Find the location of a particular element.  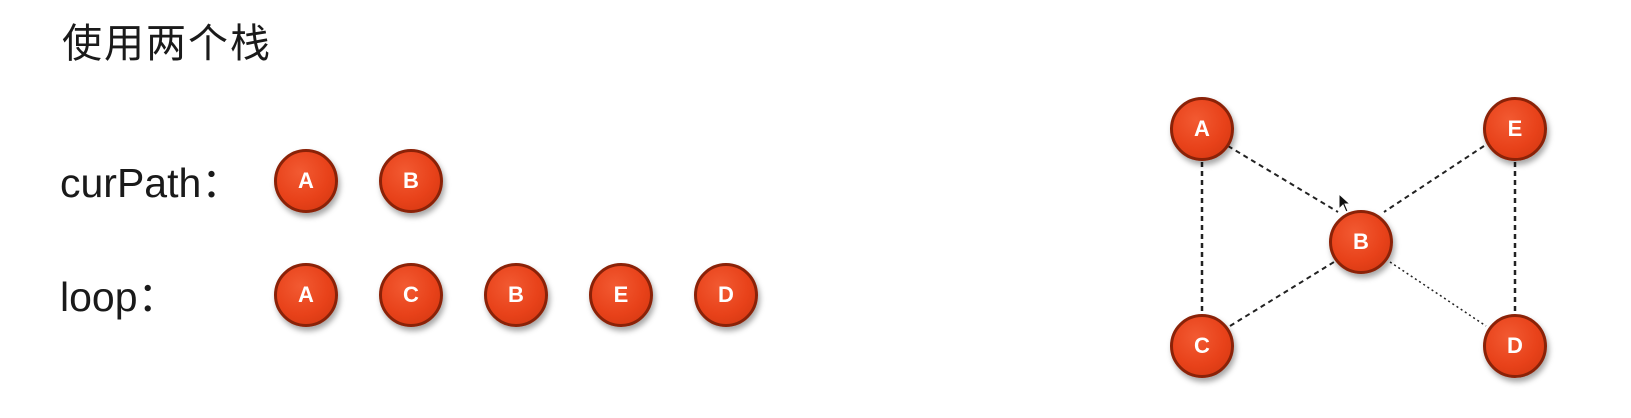

loop-node-a: A is located at coordinates (306, 295).